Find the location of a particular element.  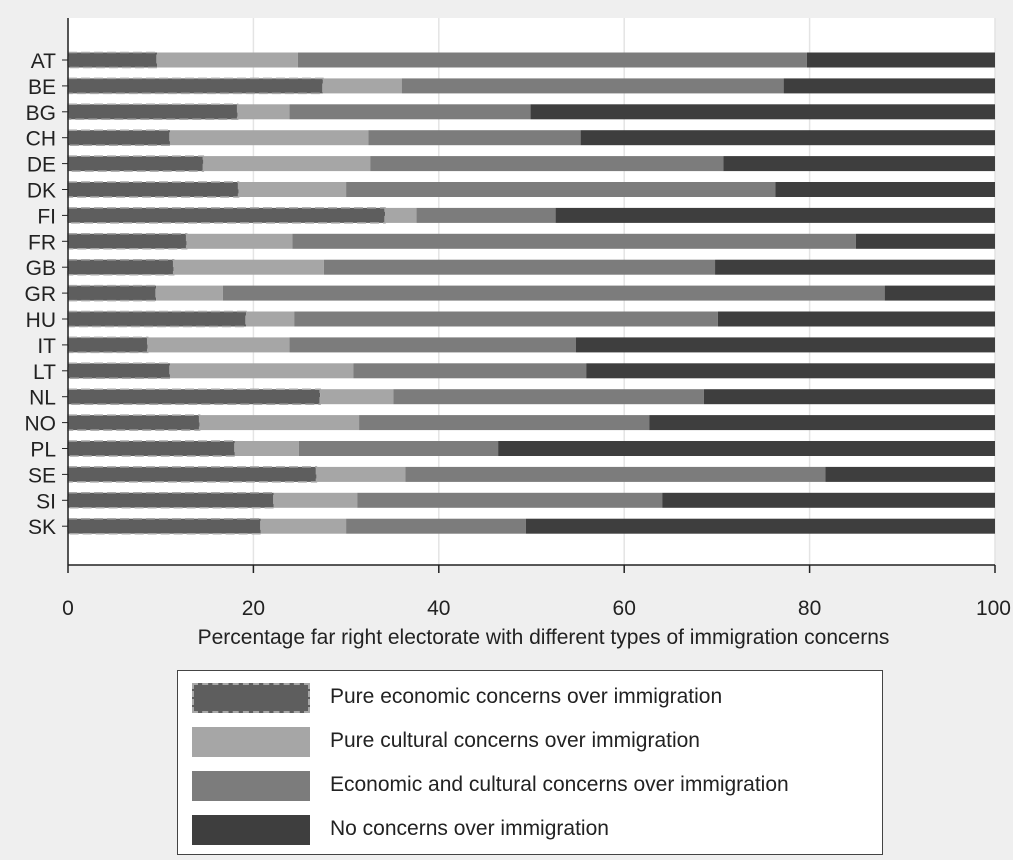

legend-label: Pure economic concerns over immigration is located at coordinates (526, 696).